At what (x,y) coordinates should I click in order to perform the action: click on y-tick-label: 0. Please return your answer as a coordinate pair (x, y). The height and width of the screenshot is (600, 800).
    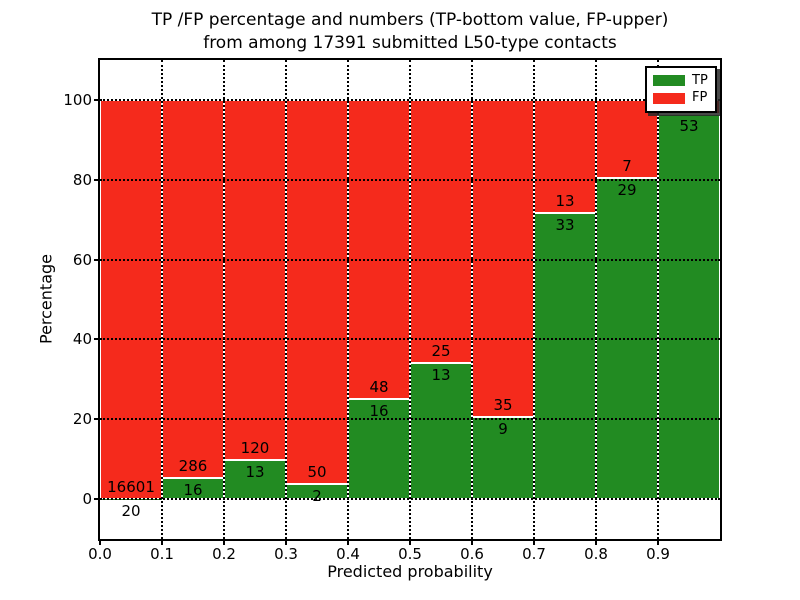
    Looking at the image, I should click on (87, 499).